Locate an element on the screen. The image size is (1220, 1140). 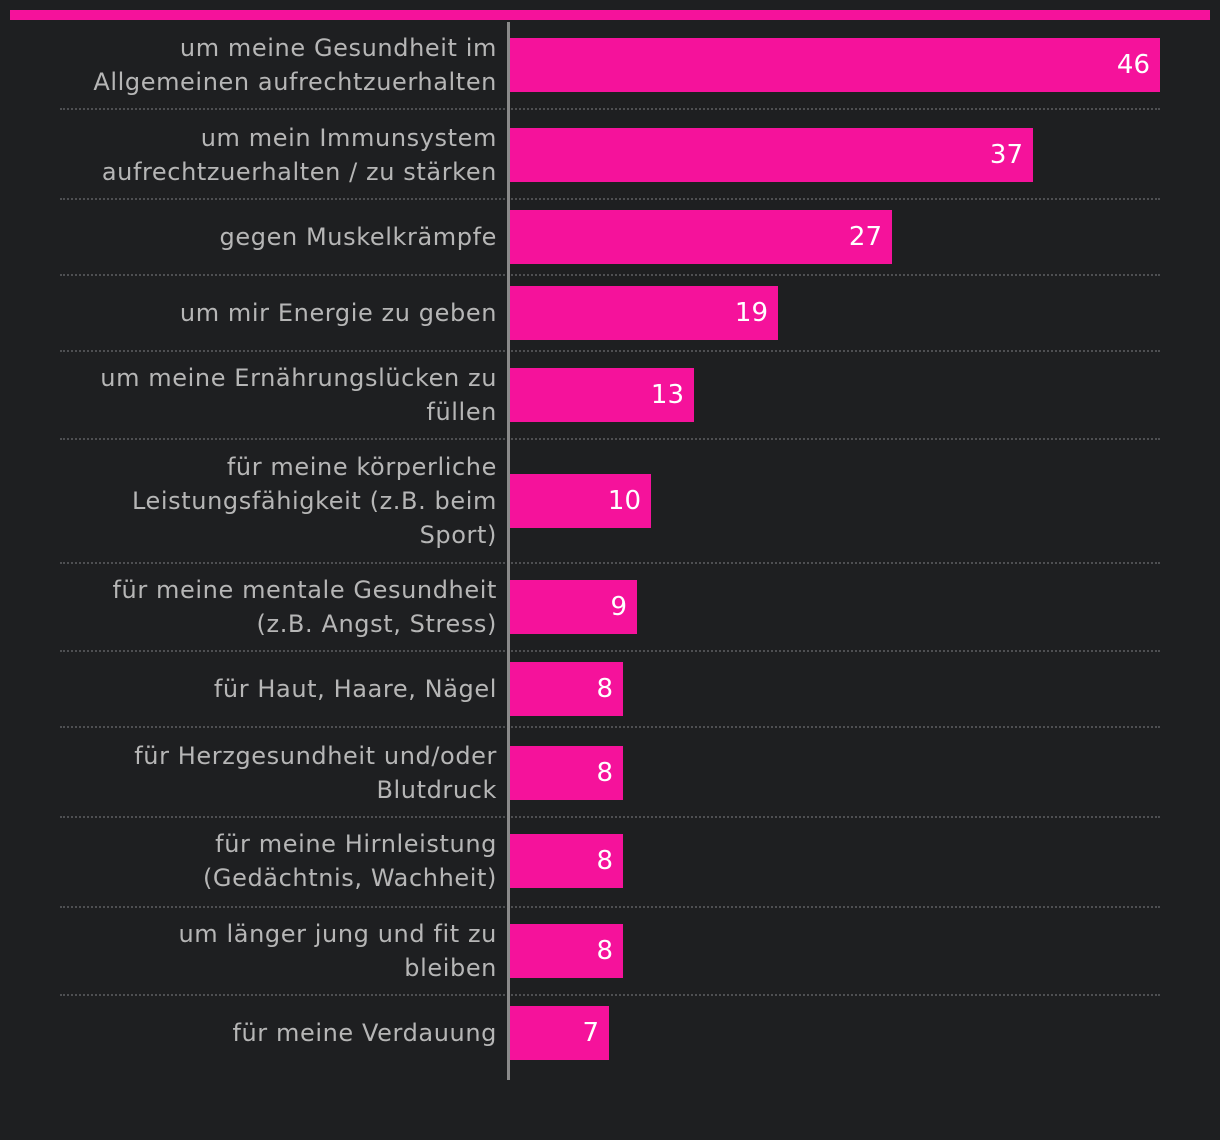
category-axis-line is located at coordinates (508, 551).